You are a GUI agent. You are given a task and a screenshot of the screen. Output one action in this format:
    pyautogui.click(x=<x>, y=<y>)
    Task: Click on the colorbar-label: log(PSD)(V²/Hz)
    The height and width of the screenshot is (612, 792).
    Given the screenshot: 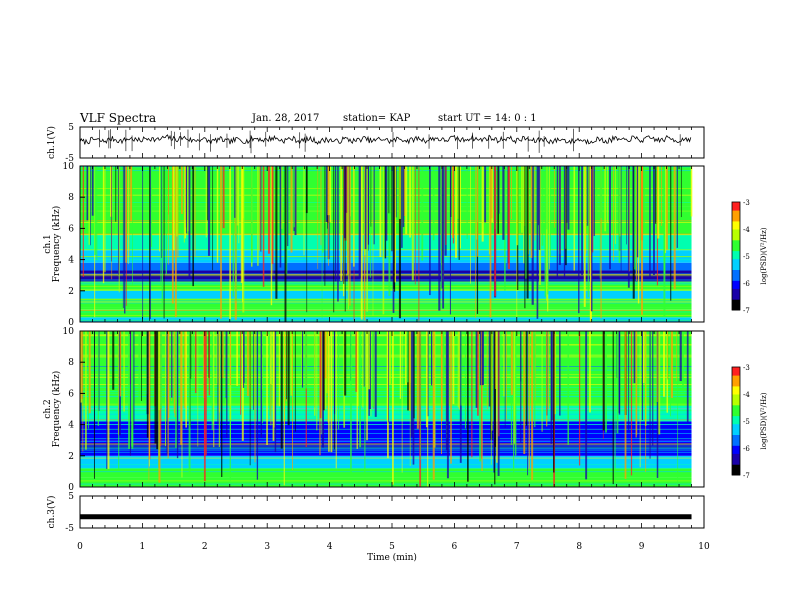 What is the action you would take?
    pyautogui.click(x=764, y=255)
    